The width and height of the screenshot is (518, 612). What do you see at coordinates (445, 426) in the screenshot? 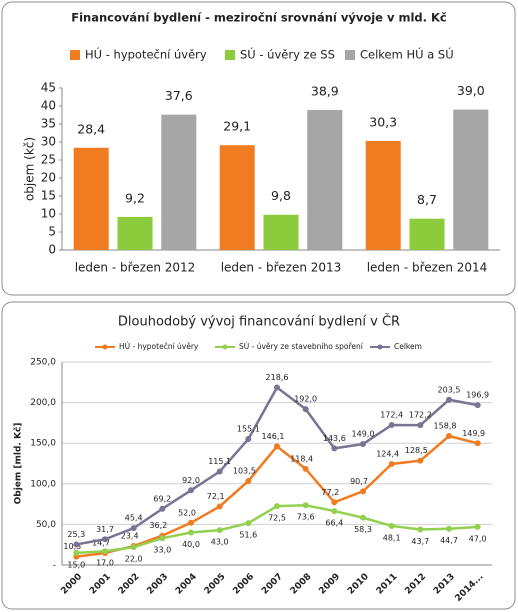
I see `data-label: 158,8` at bounding box center [445, 426].